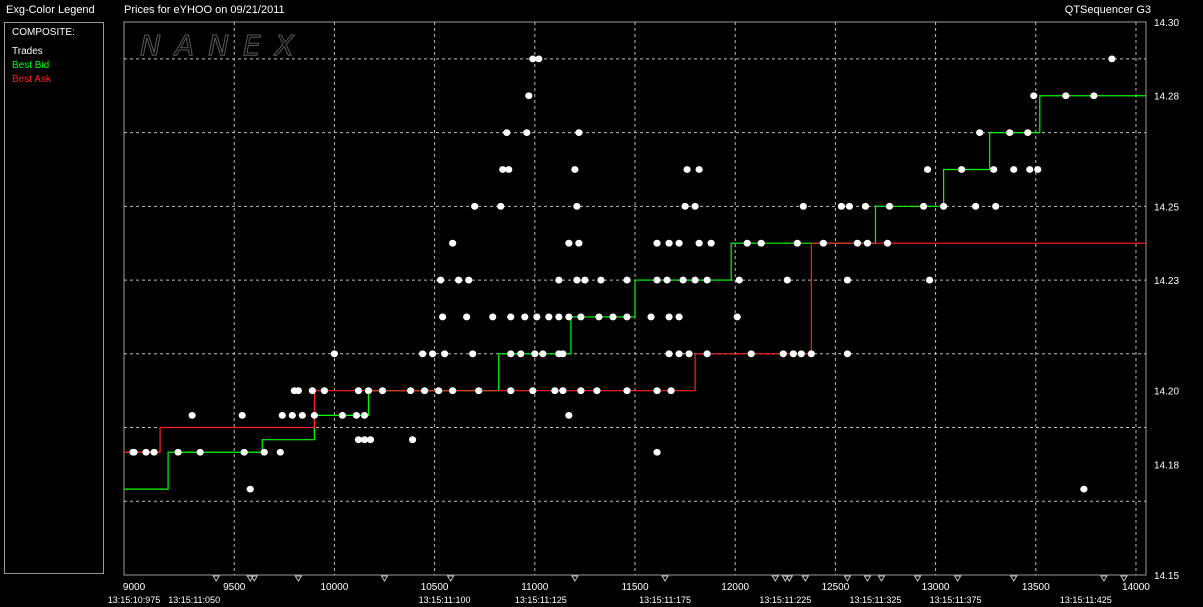 This screenshot has height=607, width=1203. Describe the element at coordinates (541, 600) in the screenshot. I see `time-label: 13:15:11:125` at that location.